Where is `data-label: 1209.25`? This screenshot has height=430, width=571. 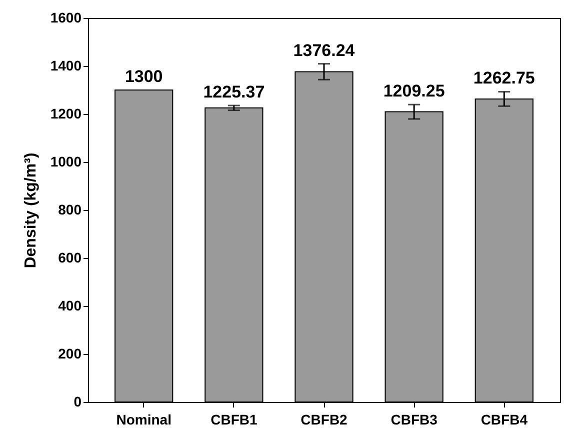
data-label: 1209.25 is located at coordinates (414, 91).